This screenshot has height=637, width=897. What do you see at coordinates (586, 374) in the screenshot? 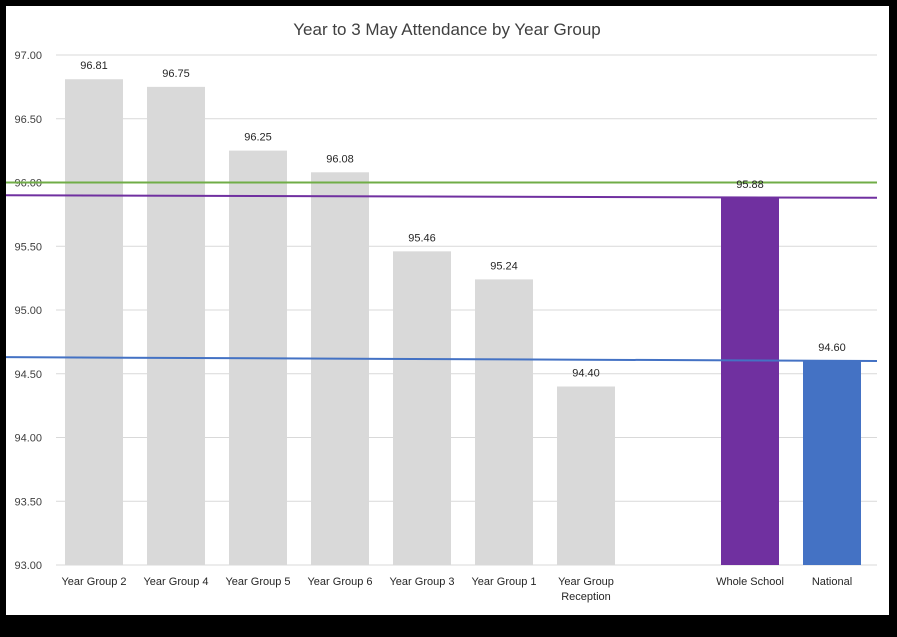
I see `data-label: 94.40` at bounding box center [586, 374].